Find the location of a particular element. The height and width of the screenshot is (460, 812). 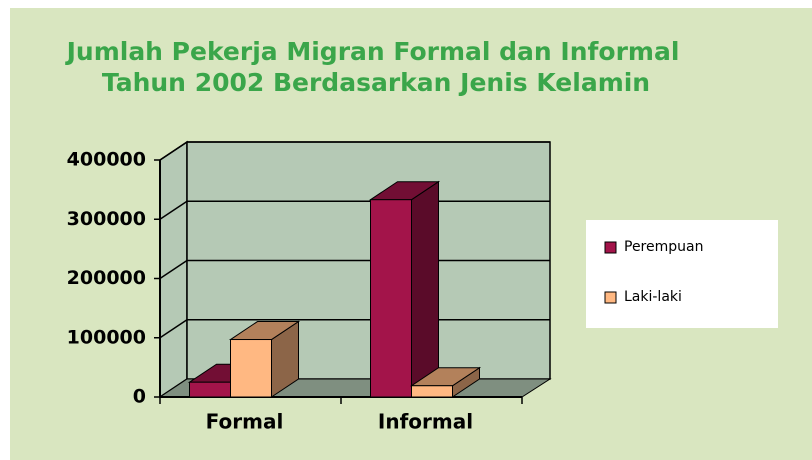

x-tick-label: Informal is located at coordinates (425, 422).